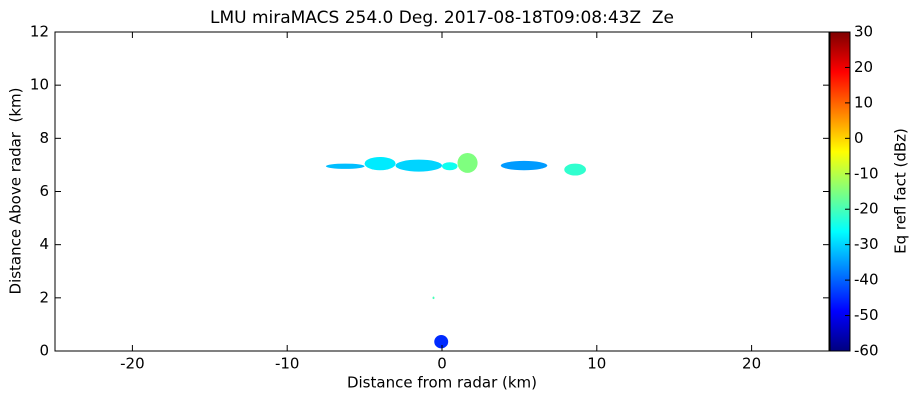 This screenshot has height=400, width=919. What do you see at coordinates (751, 364) in the screenshot?
I see `x-tick-label: 20` at bounding box center [751, 364].